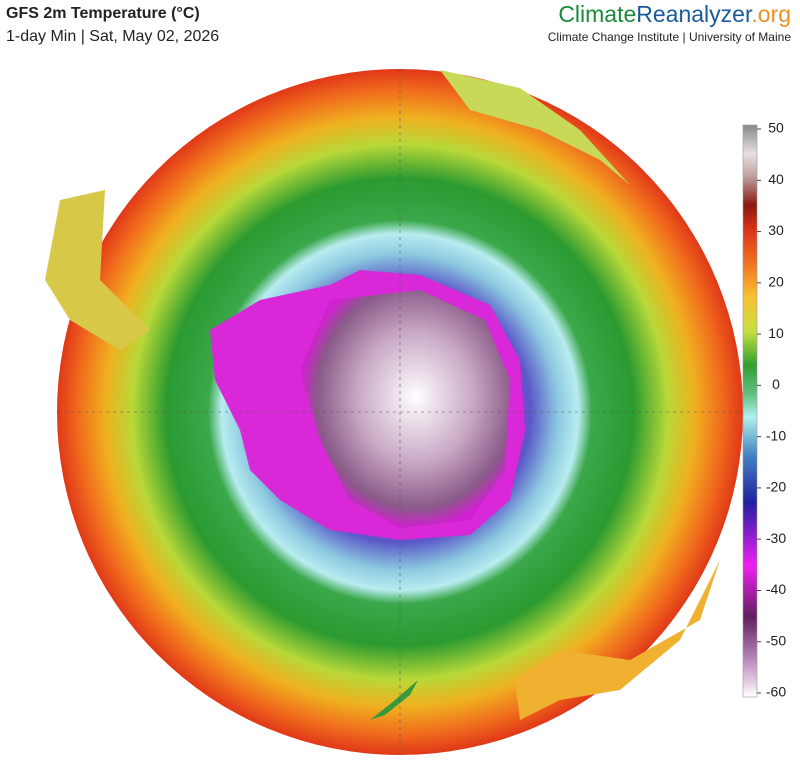 The height and width of the screenshot is (774, 800). Describe the element at coordinates (776, 435) in the screenshot. I see `colorbar-tick-label: -10` at that location.